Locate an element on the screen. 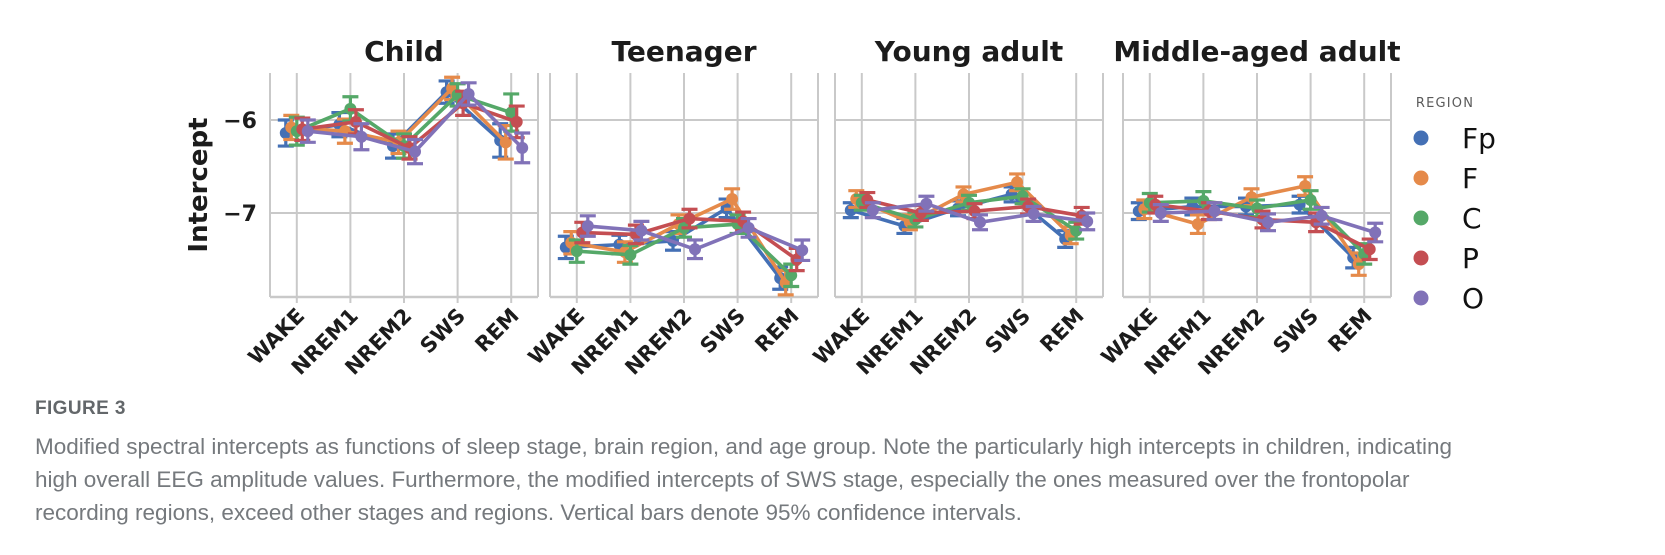 This screenshot has height=555, width=1665. figure-label: FIGURE 3 is located at coordinates (80, 408).